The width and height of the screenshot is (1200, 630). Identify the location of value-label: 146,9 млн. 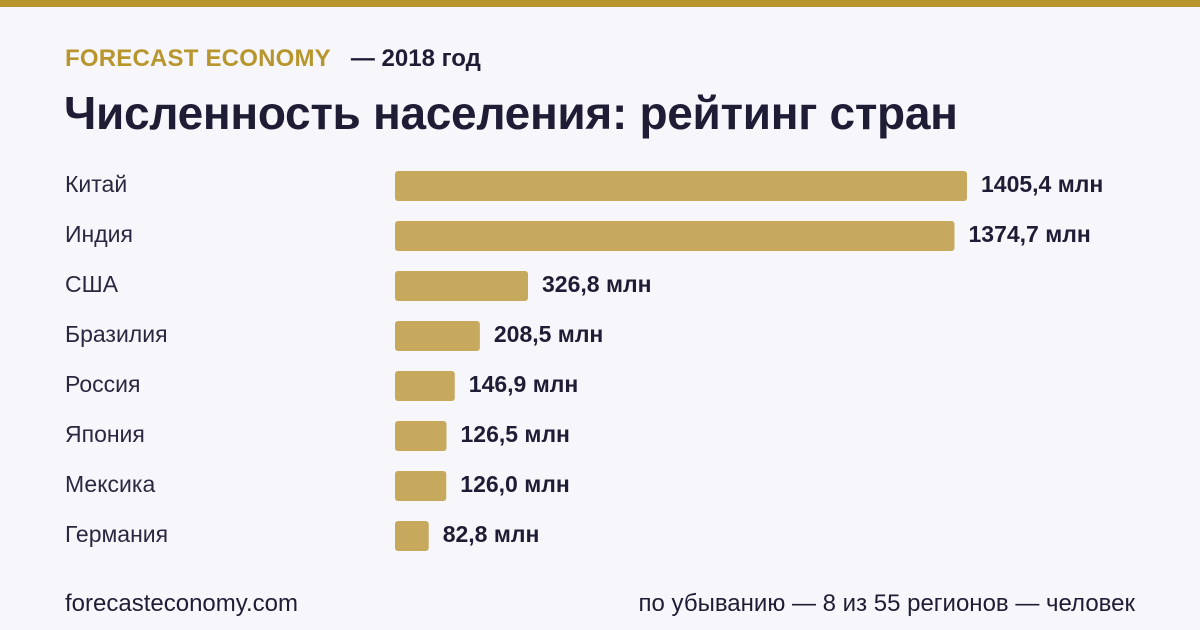
(523, 384).